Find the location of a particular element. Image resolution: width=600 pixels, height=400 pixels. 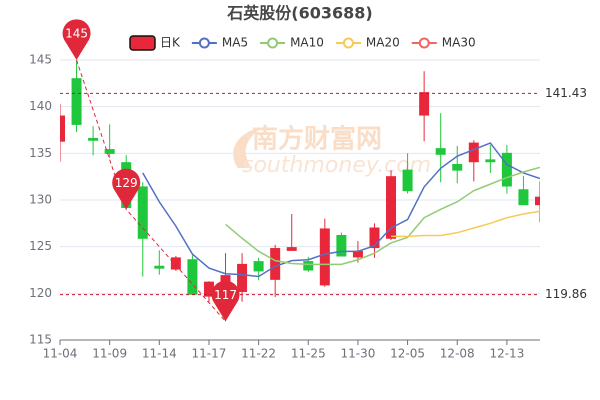

y-tick-label: 145 is located at coordinates (40, 60).